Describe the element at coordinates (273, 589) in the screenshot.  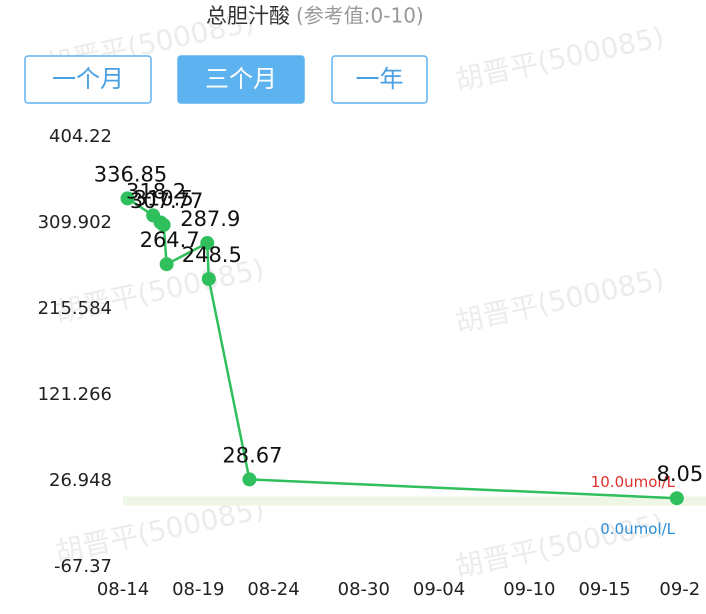
I see `x-tick-label: 08-24` at that location.